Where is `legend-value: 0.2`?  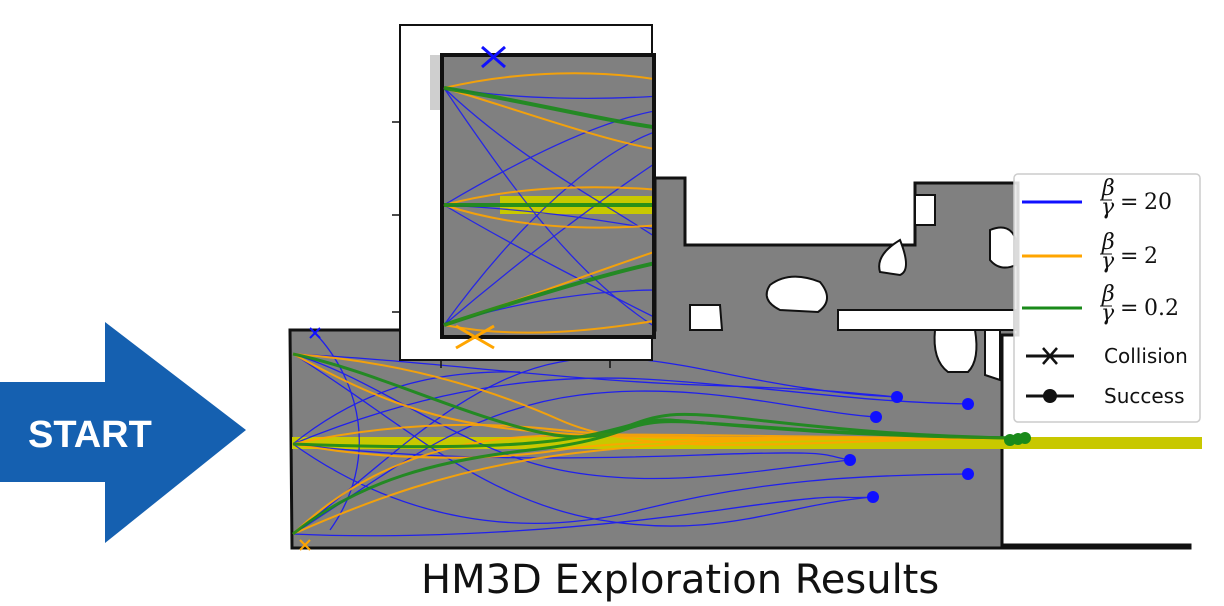
legend-value: 0.2 is located at coordinates (1161, 308).